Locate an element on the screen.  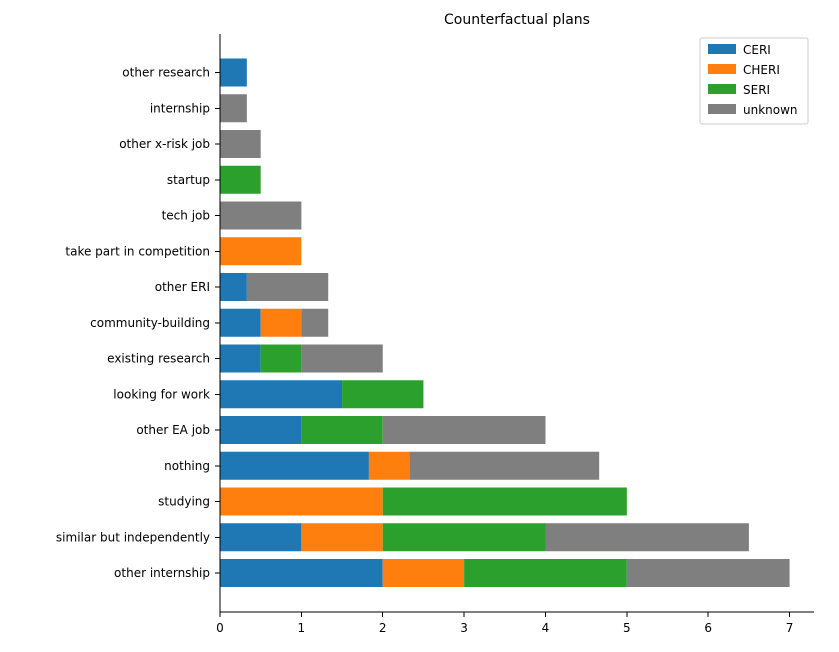
x-tick-label: 5 is located at coordinates (627, 628).